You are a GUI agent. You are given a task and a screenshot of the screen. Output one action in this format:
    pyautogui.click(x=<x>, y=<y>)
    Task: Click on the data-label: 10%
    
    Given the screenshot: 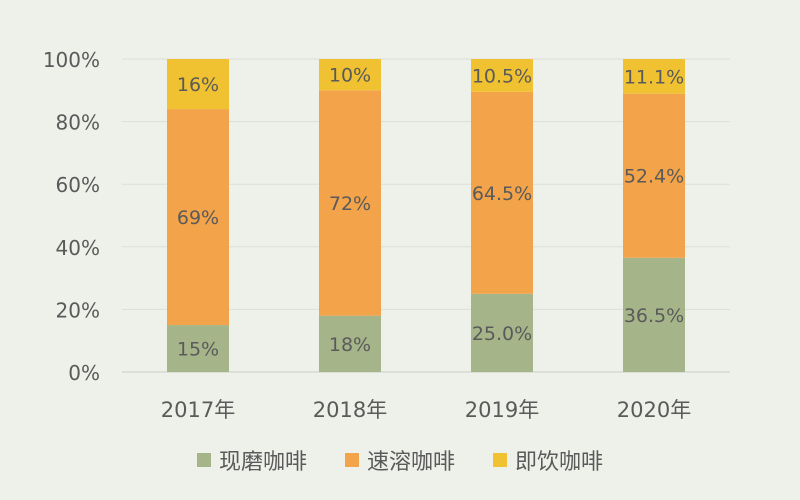 What is the action you would take?
    pyautogui.click(x=350, y=76)
    